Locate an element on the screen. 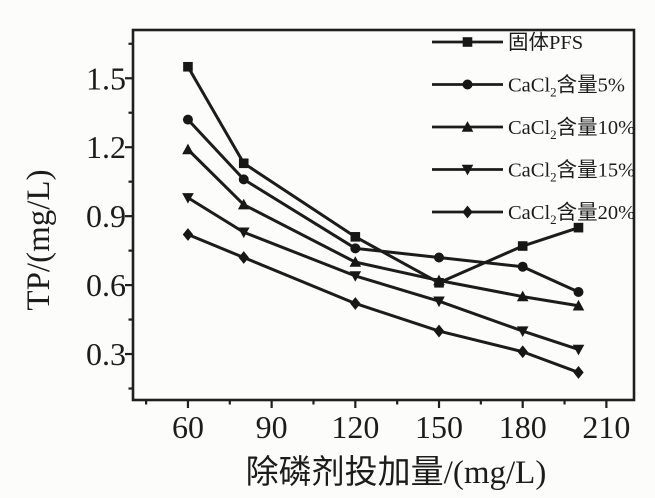 The width and height of the screenshot is (655, 498). y-tick-label: 1.2 is located at coordinates (106, 147).